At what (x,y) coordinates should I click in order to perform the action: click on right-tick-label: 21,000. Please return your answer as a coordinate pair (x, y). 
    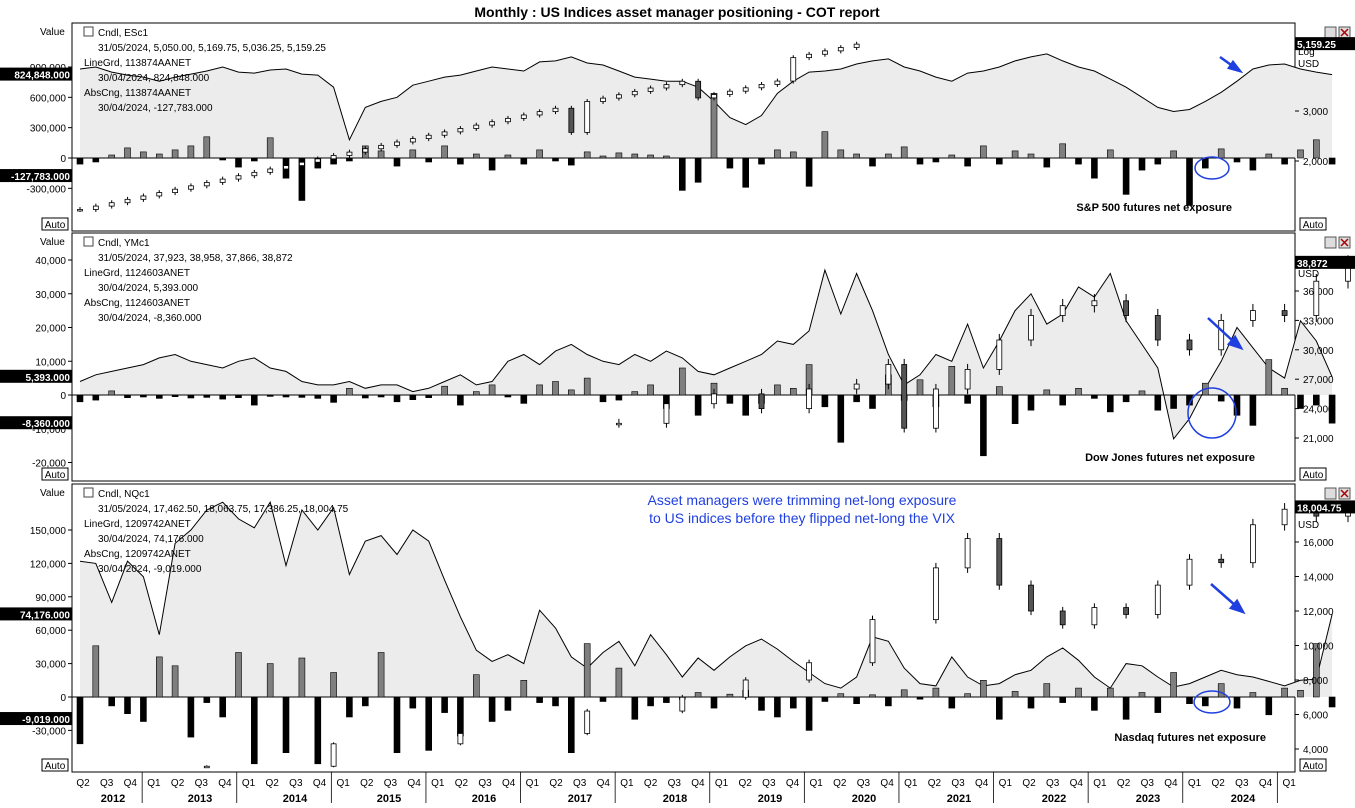
    Looking at the image, I should click on (1318, 439).